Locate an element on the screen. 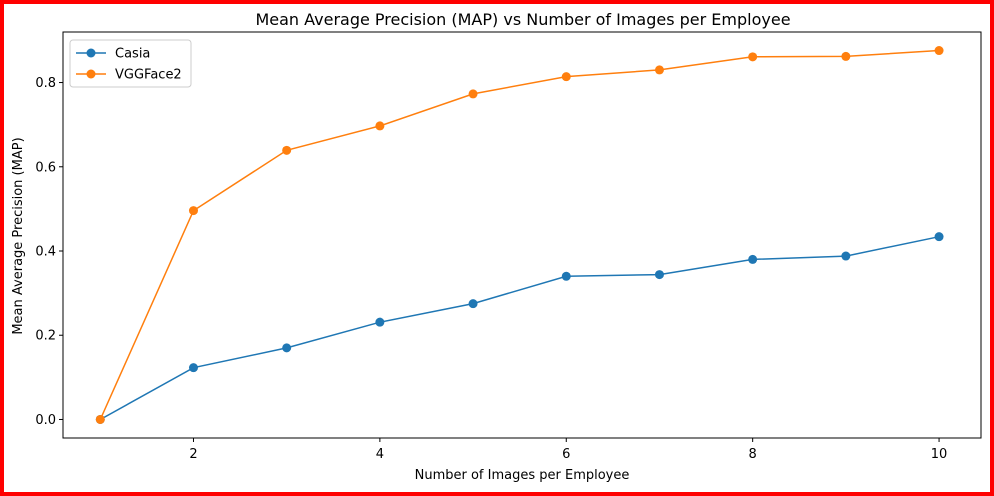  legend: Casia VGGFace2 is located at coordinates (130, 63).